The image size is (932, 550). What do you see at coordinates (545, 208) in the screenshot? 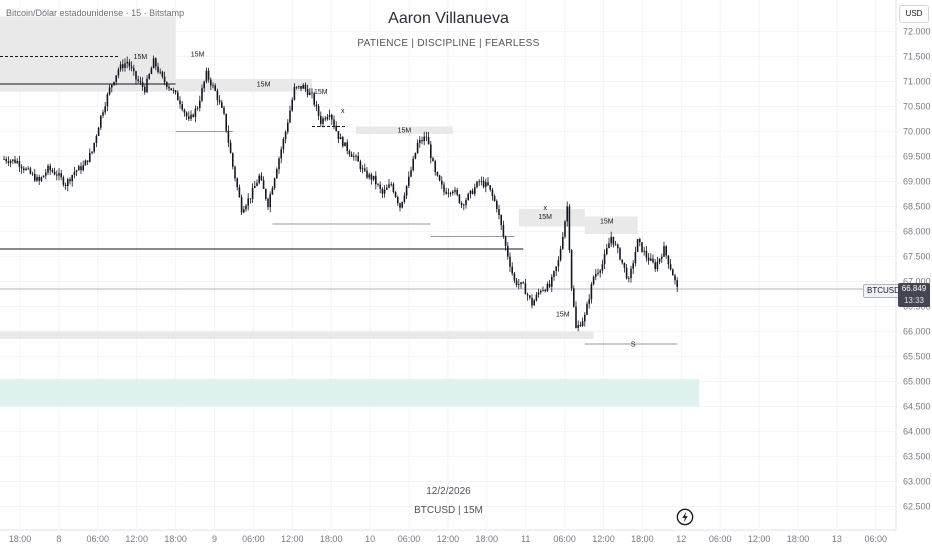
I see `annotation-label: x` at bounding box center [545, 208].